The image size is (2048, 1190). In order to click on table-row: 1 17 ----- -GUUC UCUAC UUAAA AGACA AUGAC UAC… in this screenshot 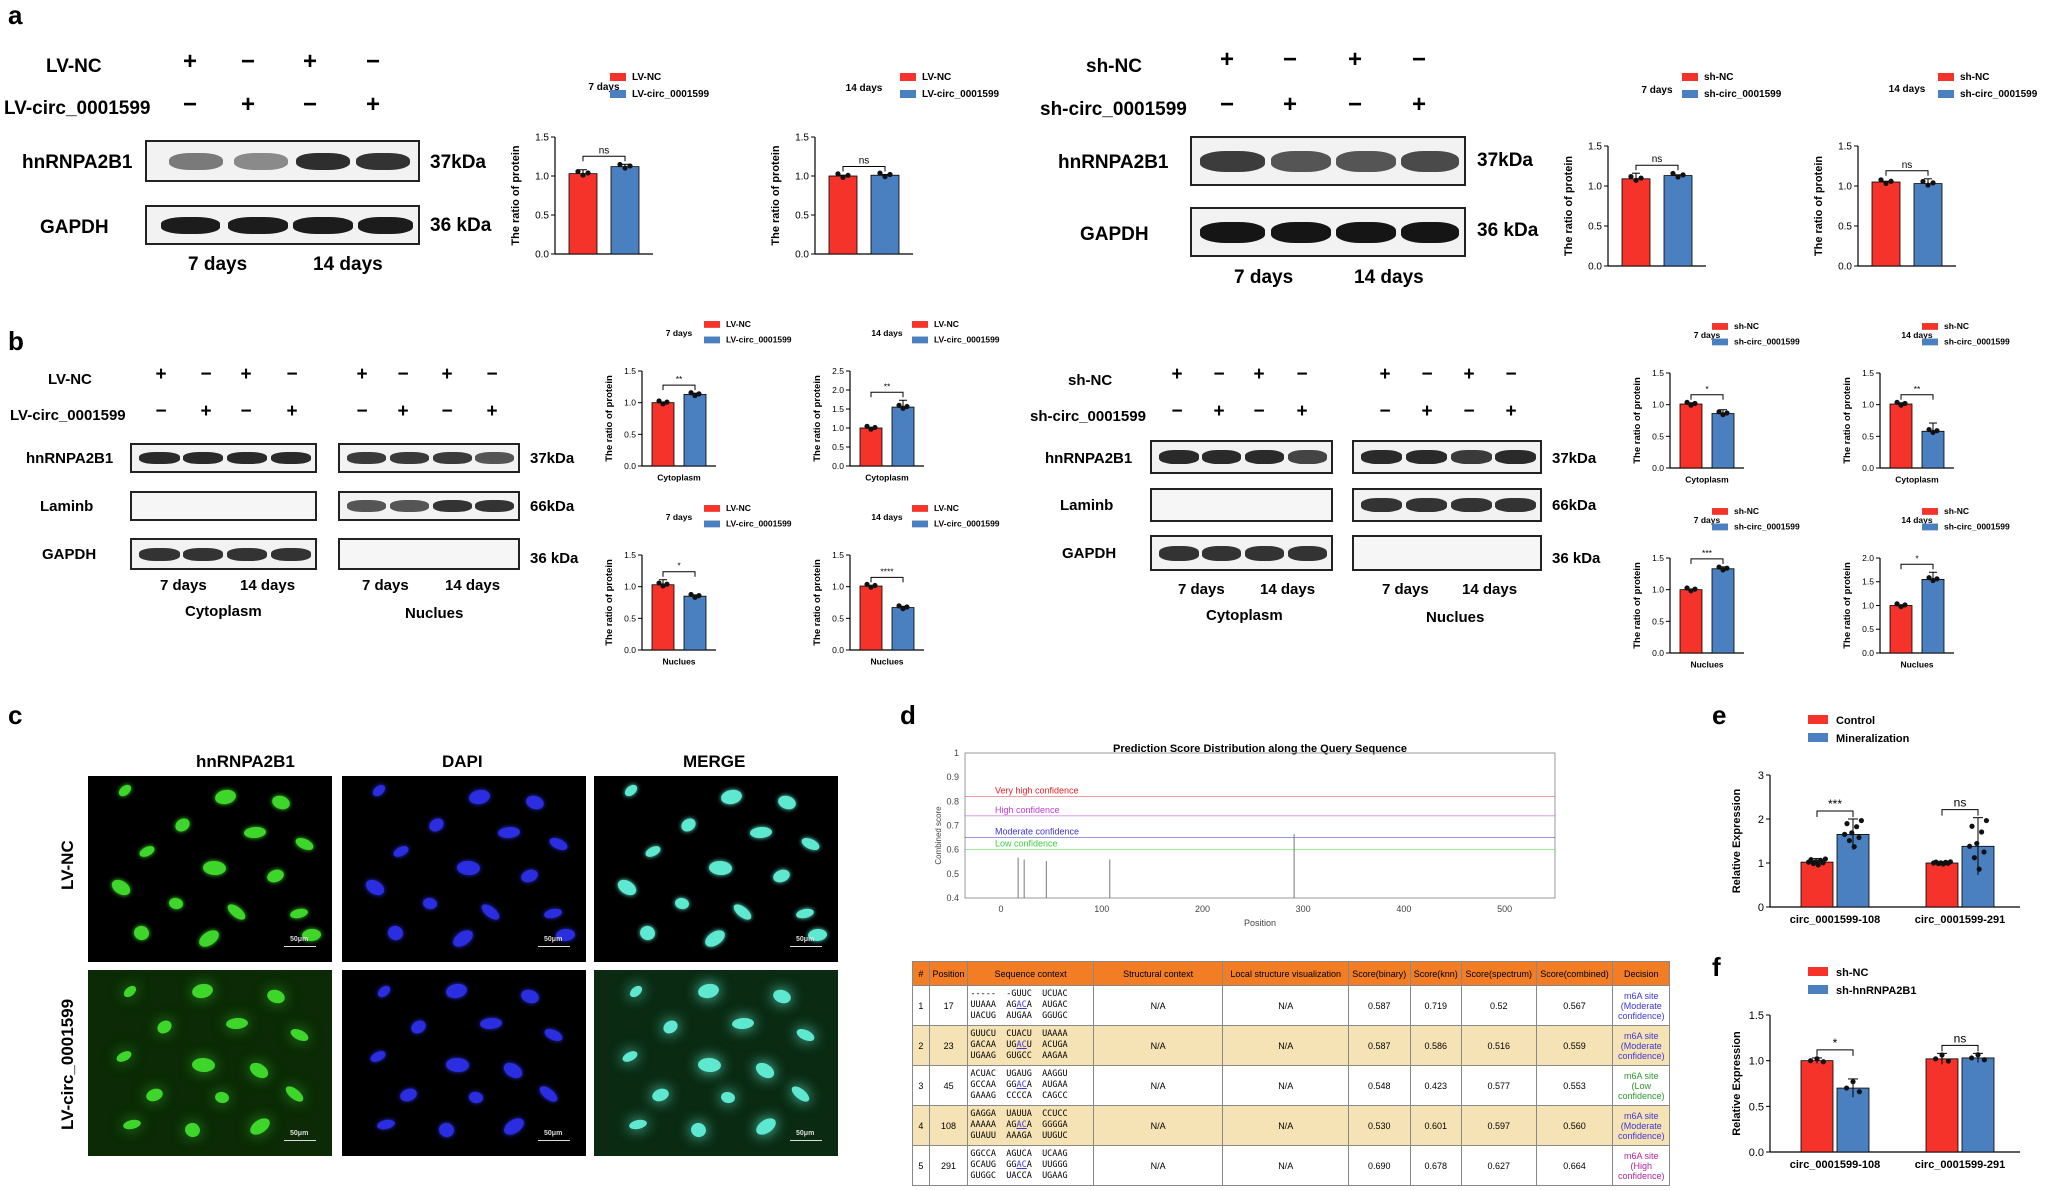, I will do `click(1291, 1005)`.